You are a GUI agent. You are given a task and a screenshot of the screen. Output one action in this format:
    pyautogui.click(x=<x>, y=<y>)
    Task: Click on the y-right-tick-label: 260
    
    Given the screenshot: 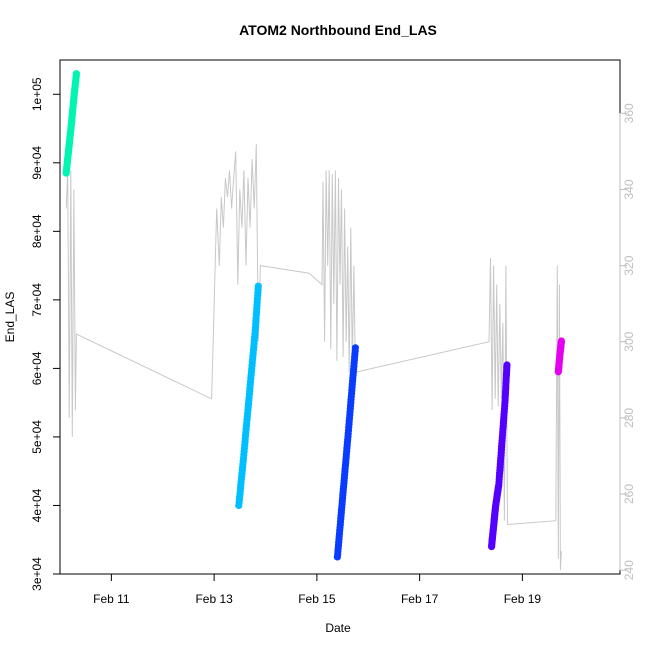 What is the action you would take?
    pyautogui.click(x=629, y=494)
    